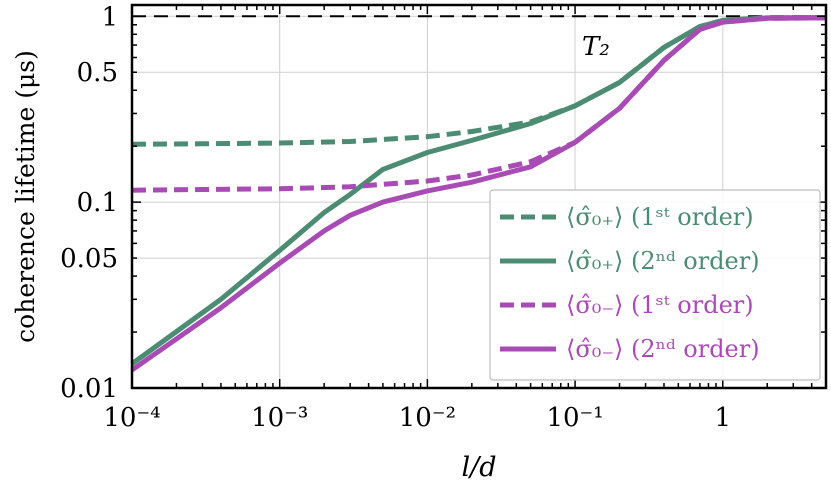 The height and width of the screenshot is (483, 831). What do you see at coordinates (89, 259) in the screenshot?
I see `y-tick-label: 0.05` at bounding box center [89, 259].